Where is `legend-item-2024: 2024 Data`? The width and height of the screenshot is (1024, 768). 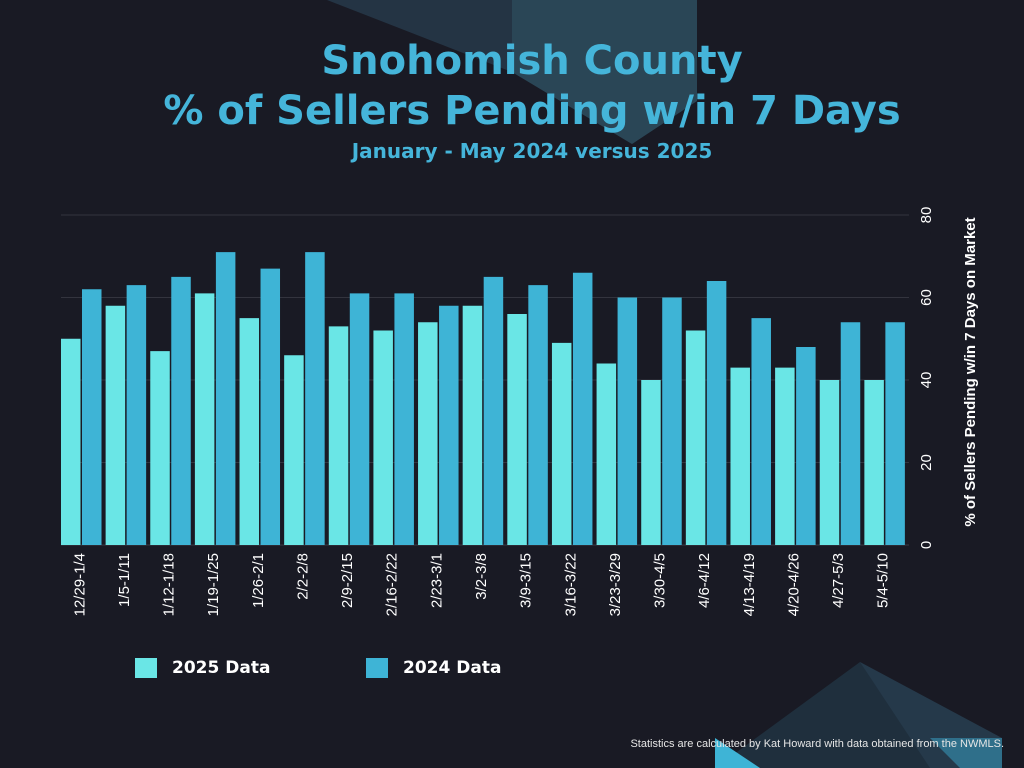 legend-item-2024: 2024 Data is located at coordinates (433, 668).